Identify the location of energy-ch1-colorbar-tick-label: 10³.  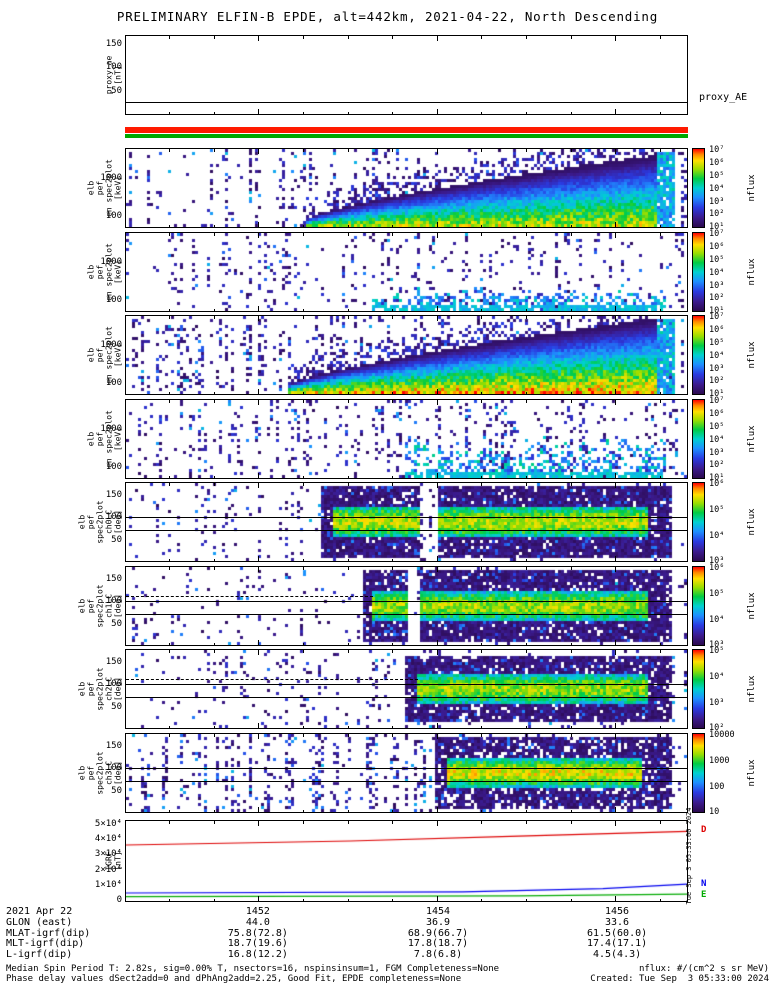
(717, 285).